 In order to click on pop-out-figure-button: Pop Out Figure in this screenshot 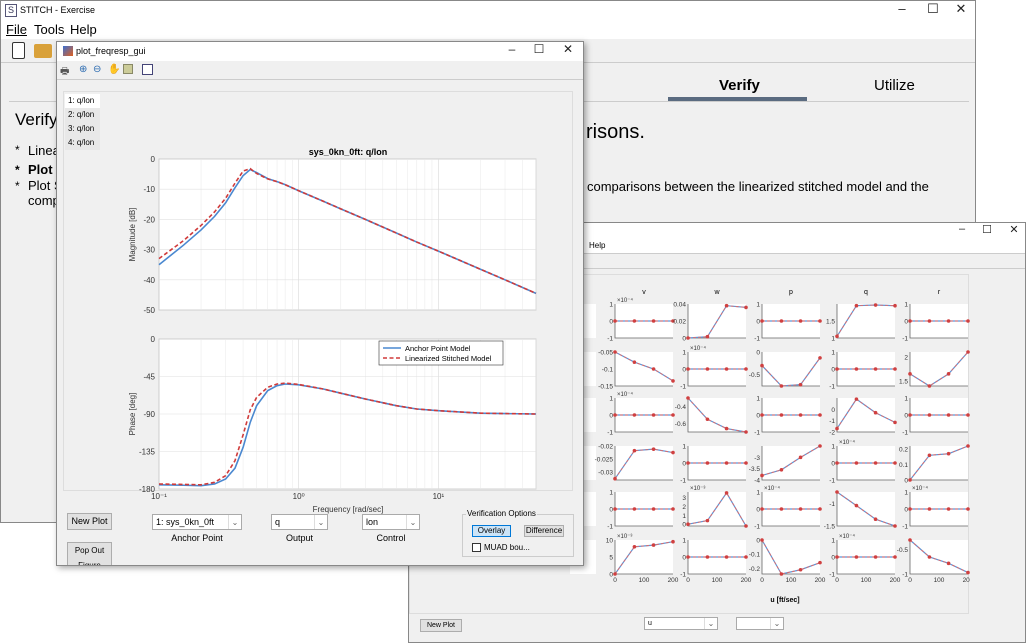, I will do `click(89, 553)`.